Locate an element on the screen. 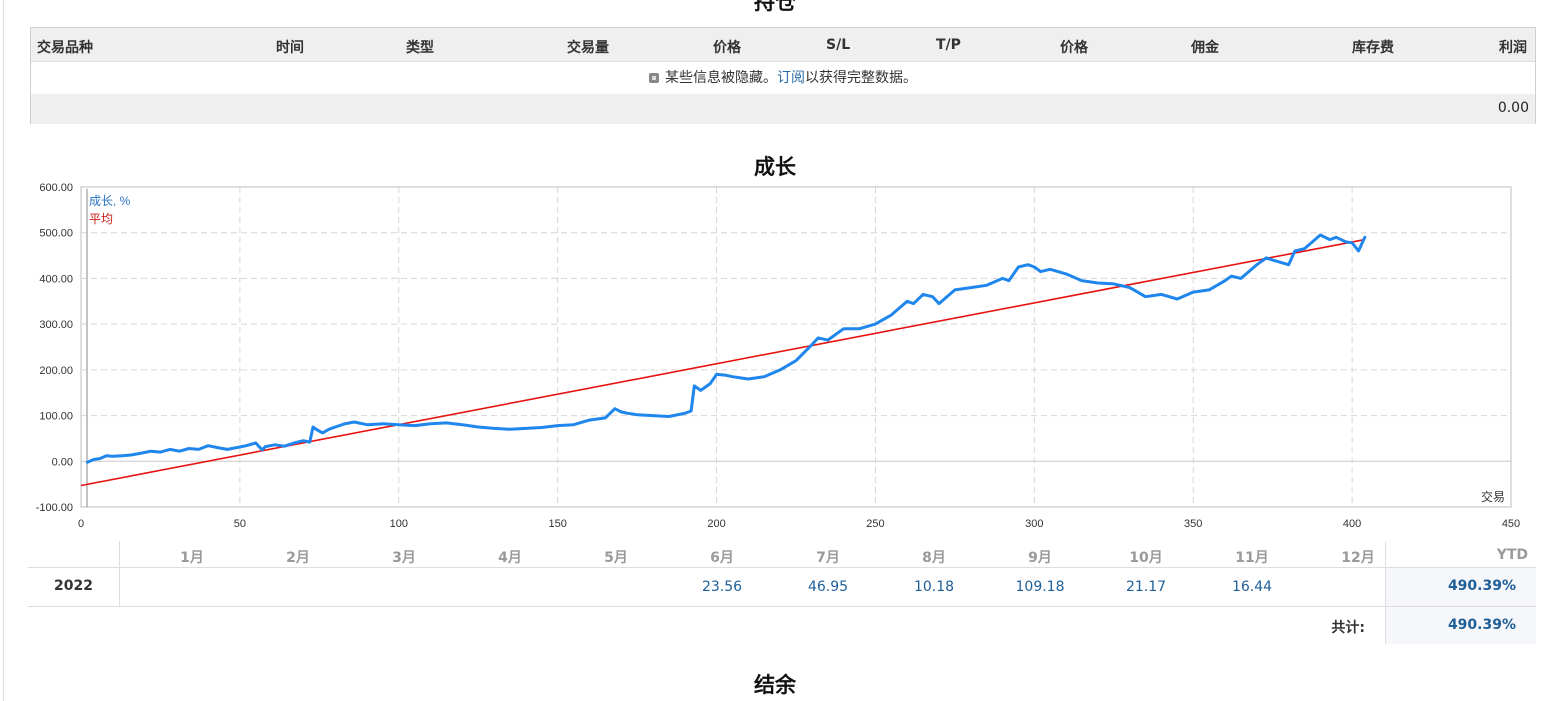  ytd-value-bg is located at coordinates (1460, 586).